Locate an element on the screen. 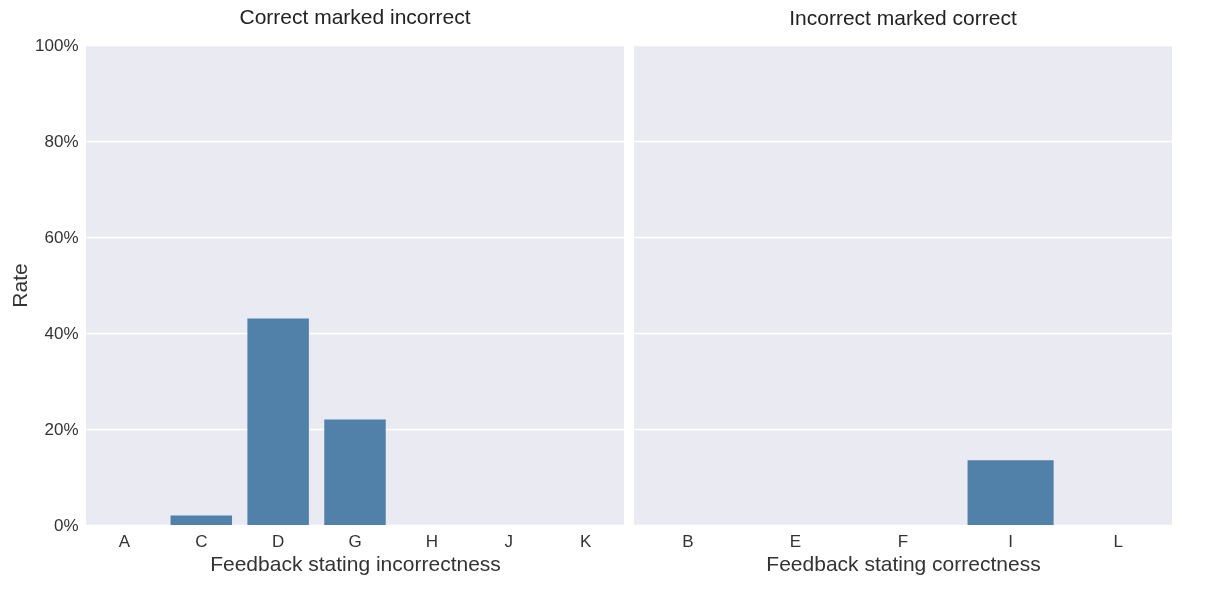 The width and height of the screenshot is (1213, 597). x-tick-label: C is located at coordinates (201, 541).